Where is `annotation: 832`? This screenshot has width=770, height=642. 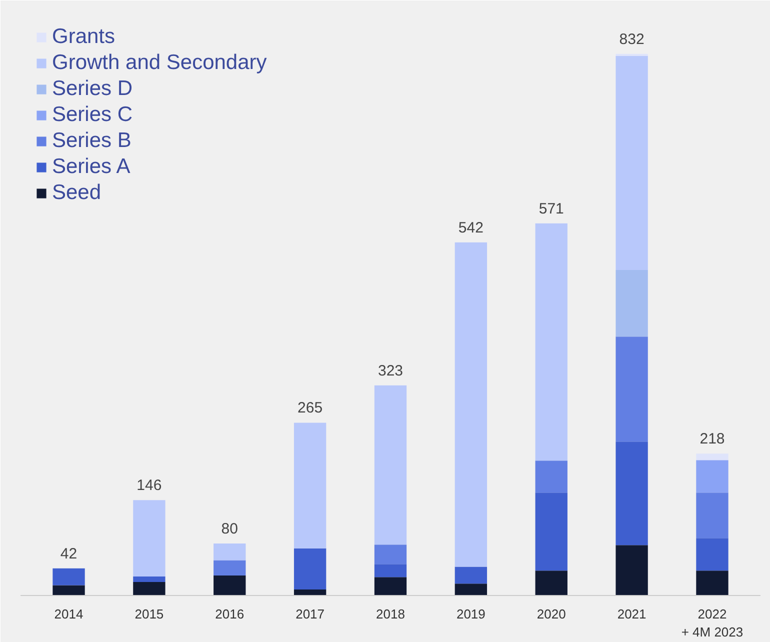
annotation: 832 is located at coordinates (631, 39).